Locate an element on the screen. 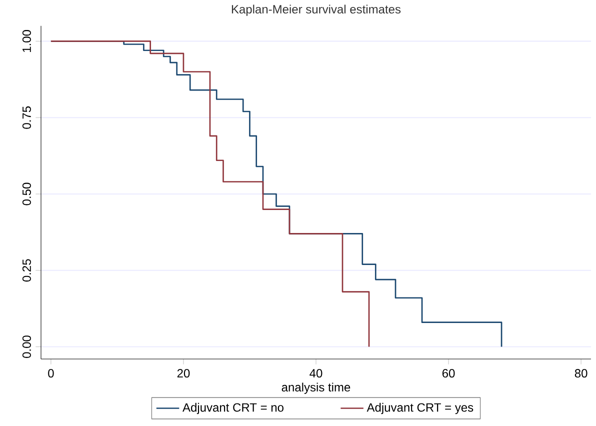 The image size is (596, 426). x-tick-label: 40 is located at coordinates (316, 373).